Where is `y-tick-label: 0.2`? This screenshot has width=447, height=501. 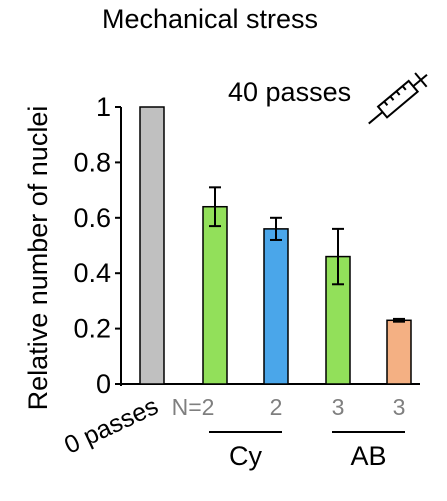 y-tick-label: 0.2 is located at coordinates (92, 329).